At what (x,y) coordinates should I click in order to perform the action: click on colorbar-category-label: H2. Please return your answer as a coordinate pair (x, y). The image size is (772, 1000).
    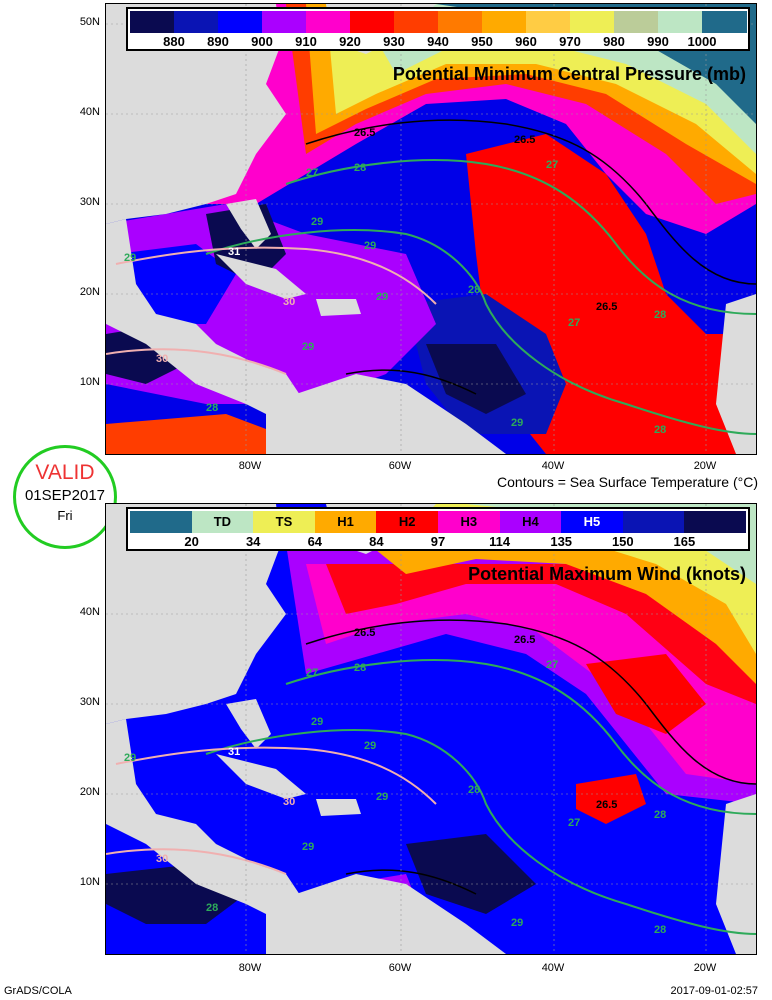
    Looking at the image, I should click on (407, 521).